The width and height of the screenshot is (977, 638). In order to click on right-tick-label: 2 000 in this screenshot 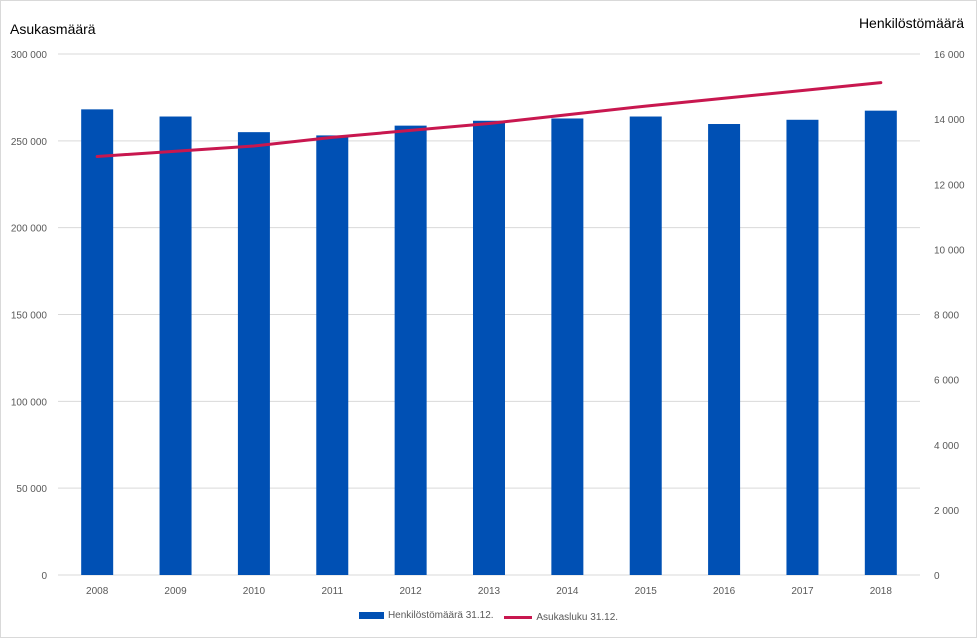, I will do `click(946, 511)`.